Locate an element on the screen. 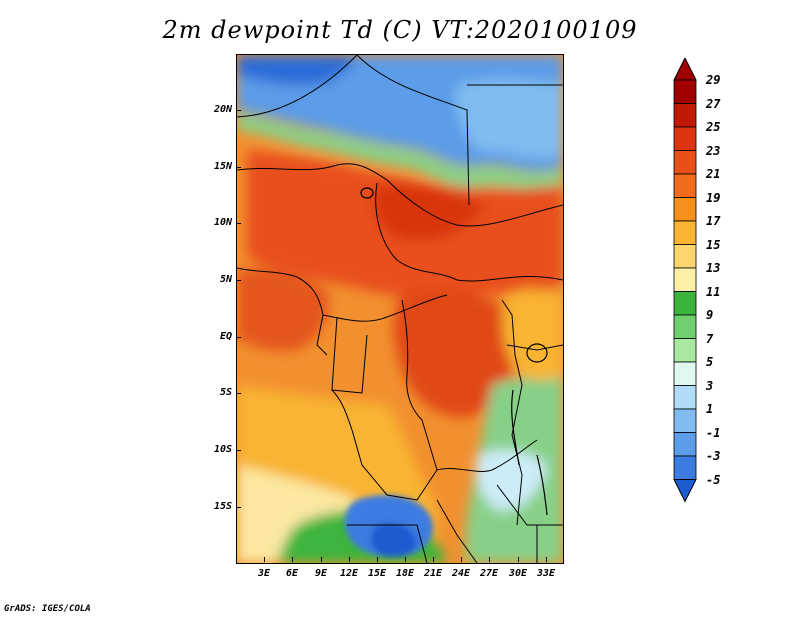  colorbar-label: 7 is located at coordinates (710, 338).